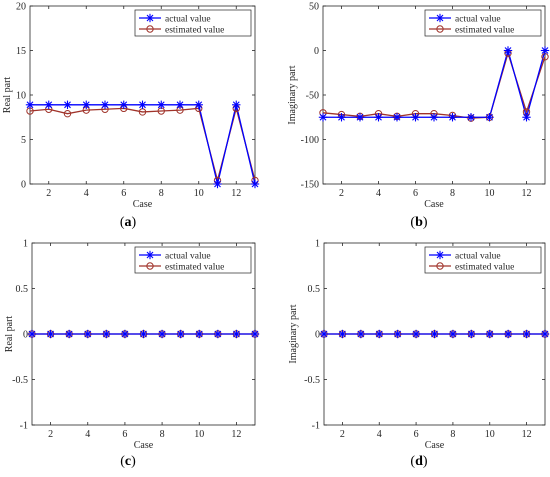 The image size is (550, 477). What do you see at coordinates (67, 113) in the screenshot?
I see `data-point-estimated` at bounding box center [67, 113].